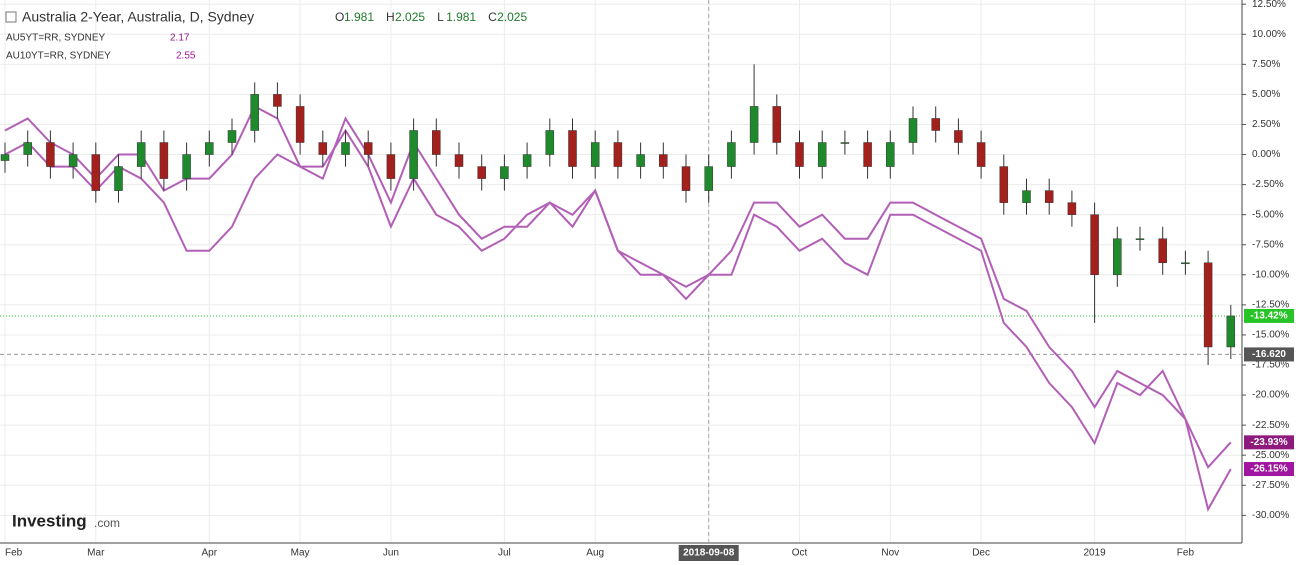 This screenshot has width=1296, height=565. Describe the element at coordinates (1270, 335) in the screenshot. I see `y-tick-label: -15.00%` at that location.